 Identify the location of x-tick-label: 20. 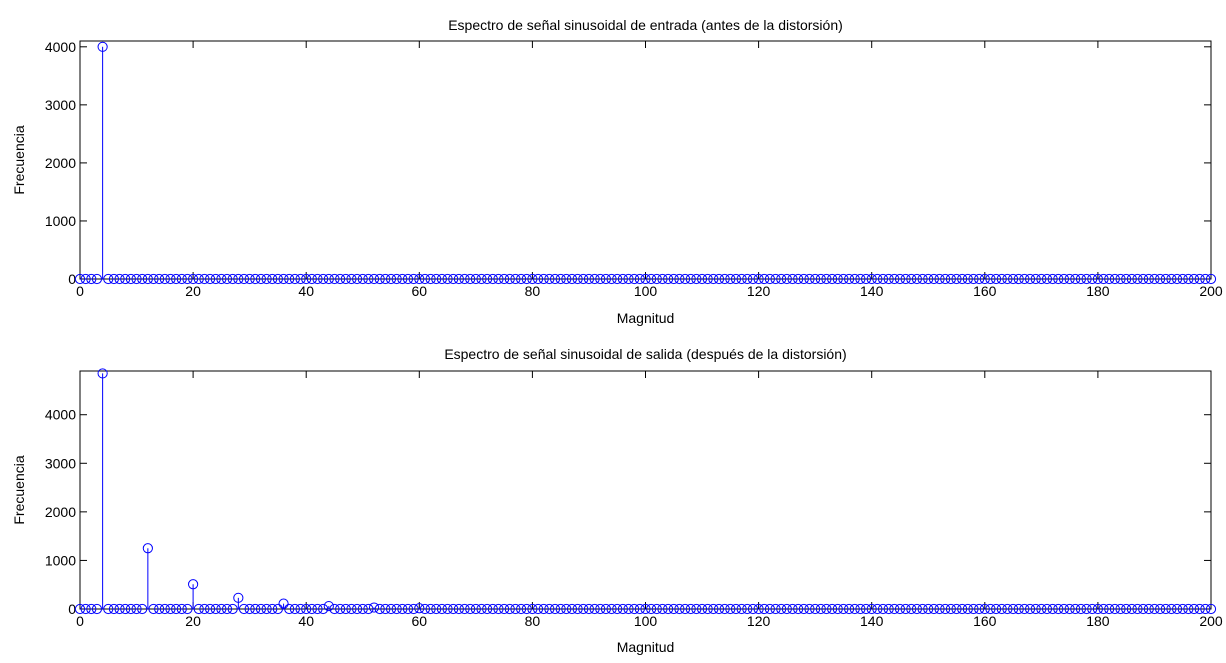
(193, 621).